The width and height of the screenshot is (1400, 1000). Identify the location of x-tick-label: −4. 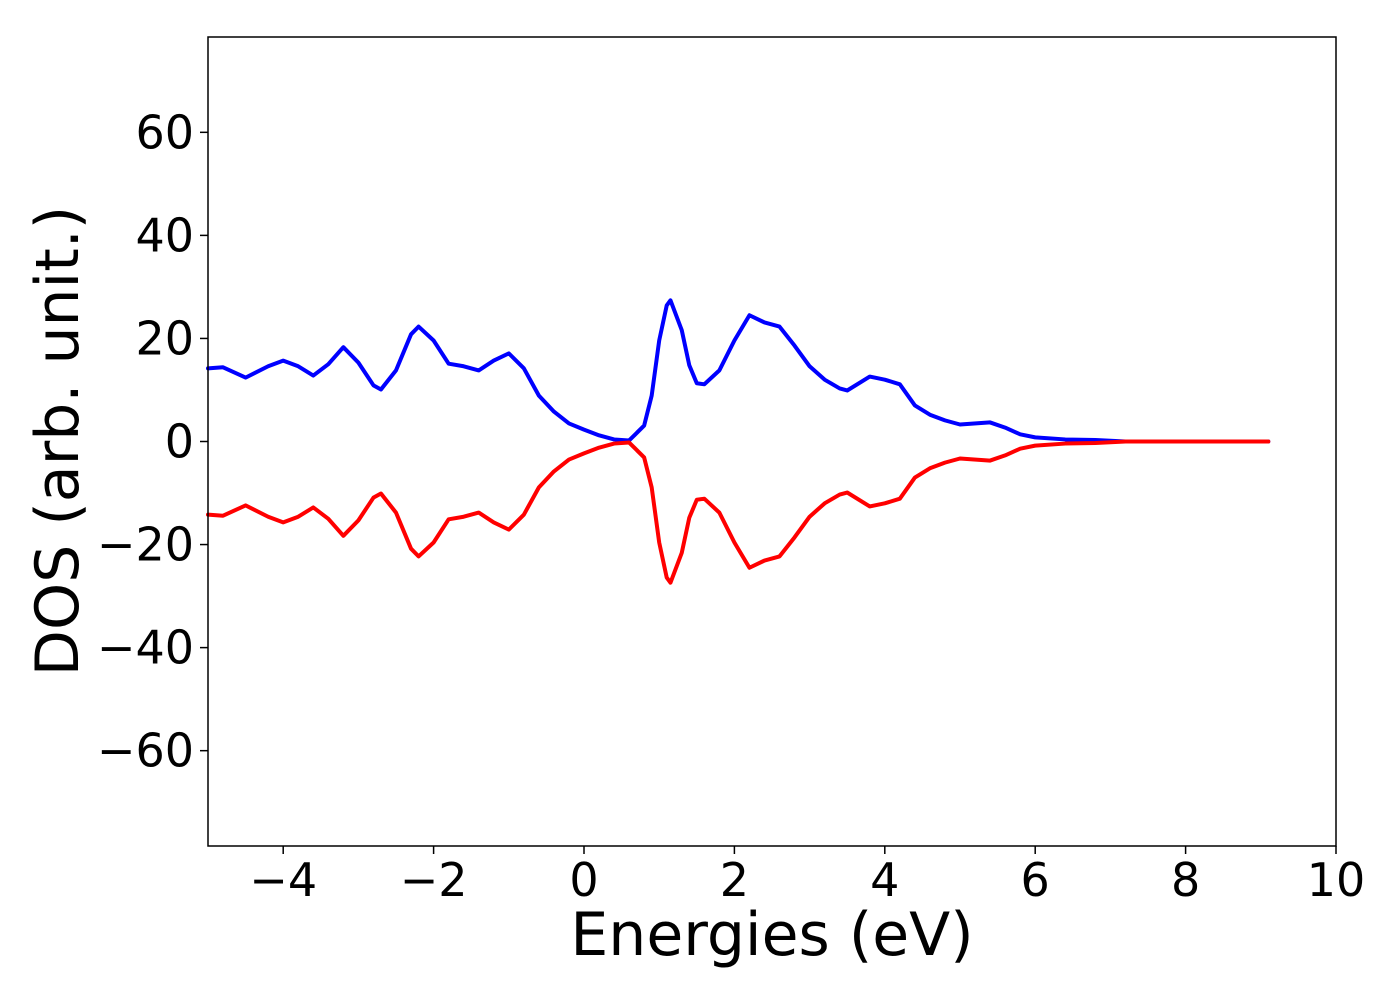
(283, 880).